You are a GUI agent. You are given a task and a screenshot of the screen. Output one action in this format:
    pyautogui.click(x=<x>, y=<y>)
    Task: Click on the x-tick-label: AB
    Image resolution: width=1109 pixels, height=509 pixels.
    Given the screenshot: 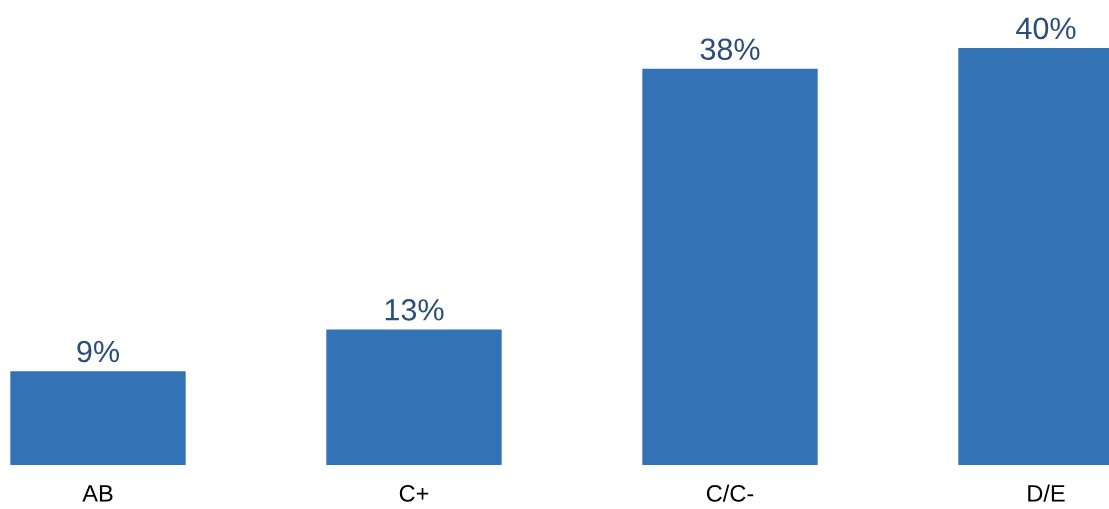 What is the action you would take?
    pyautogui.click(x=97, y=493)
    